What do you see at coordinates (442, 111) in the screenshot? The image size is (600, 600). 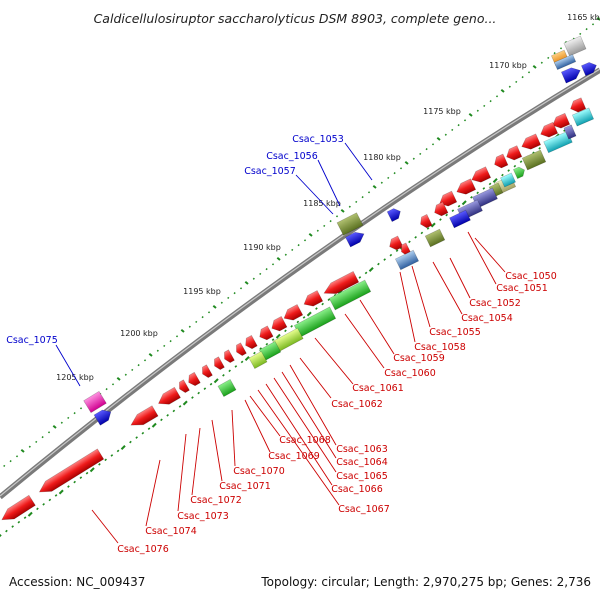 I see `scale-label: 1175 kbp` at bounding box center [442, 111].